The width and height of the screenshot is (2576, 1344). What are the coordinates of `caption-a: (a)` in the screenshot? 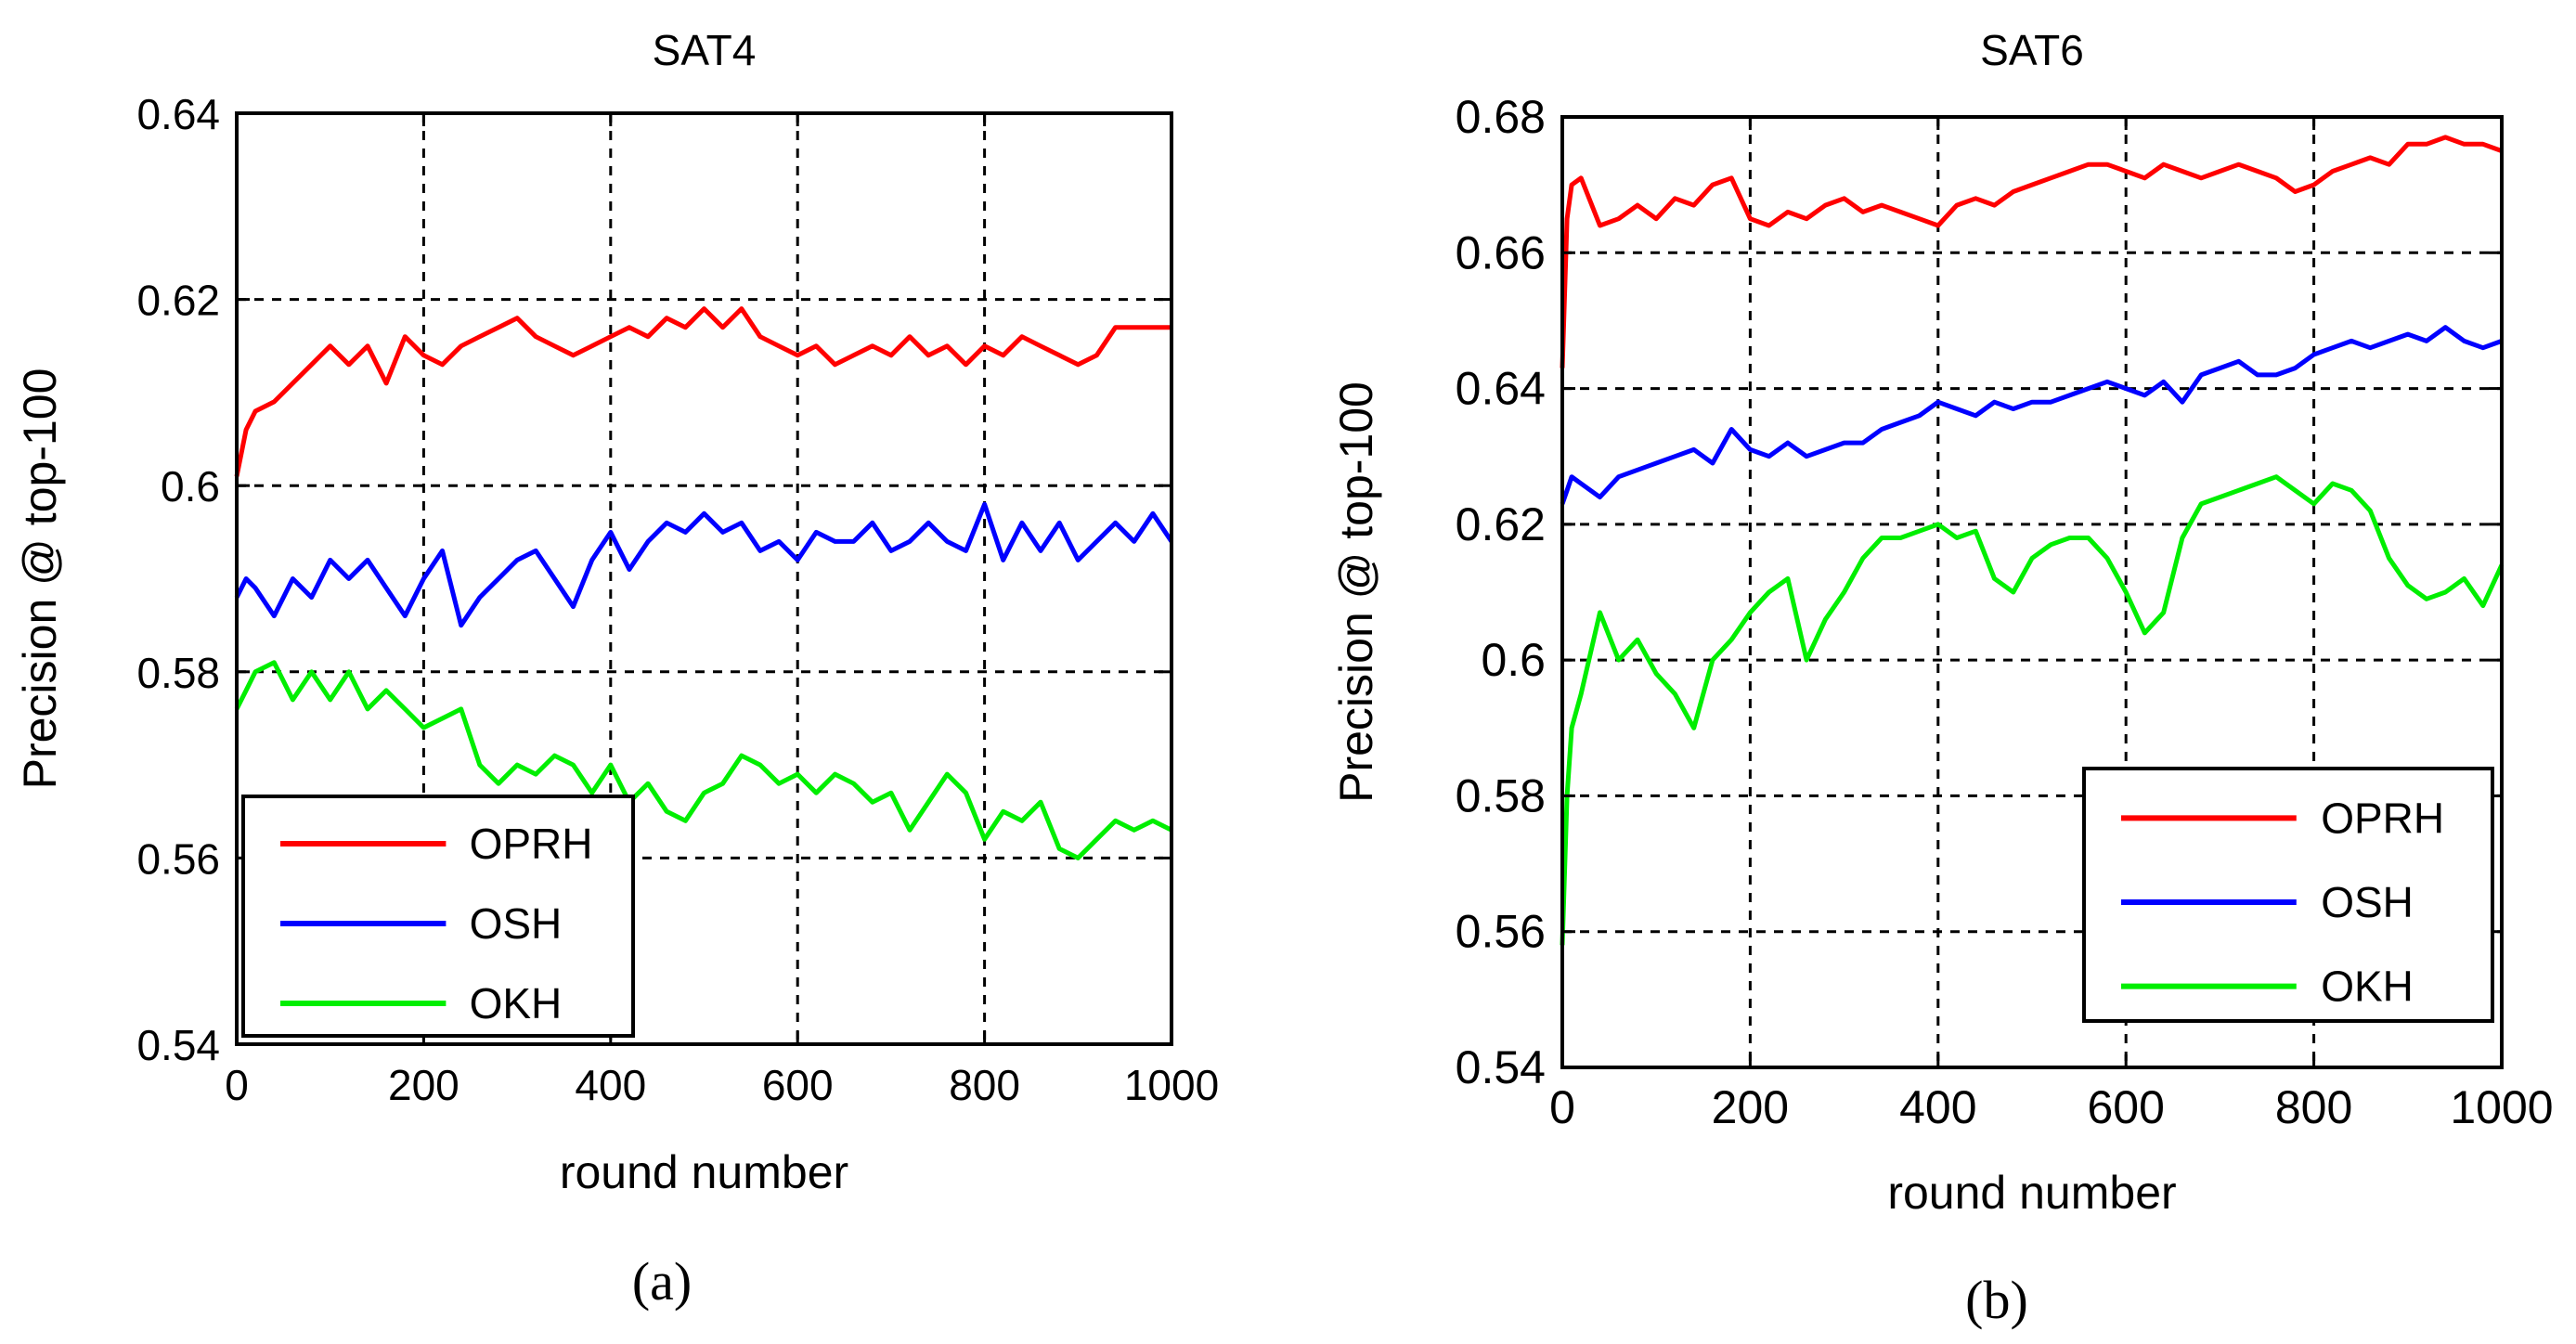 It's located at (662, 1281).